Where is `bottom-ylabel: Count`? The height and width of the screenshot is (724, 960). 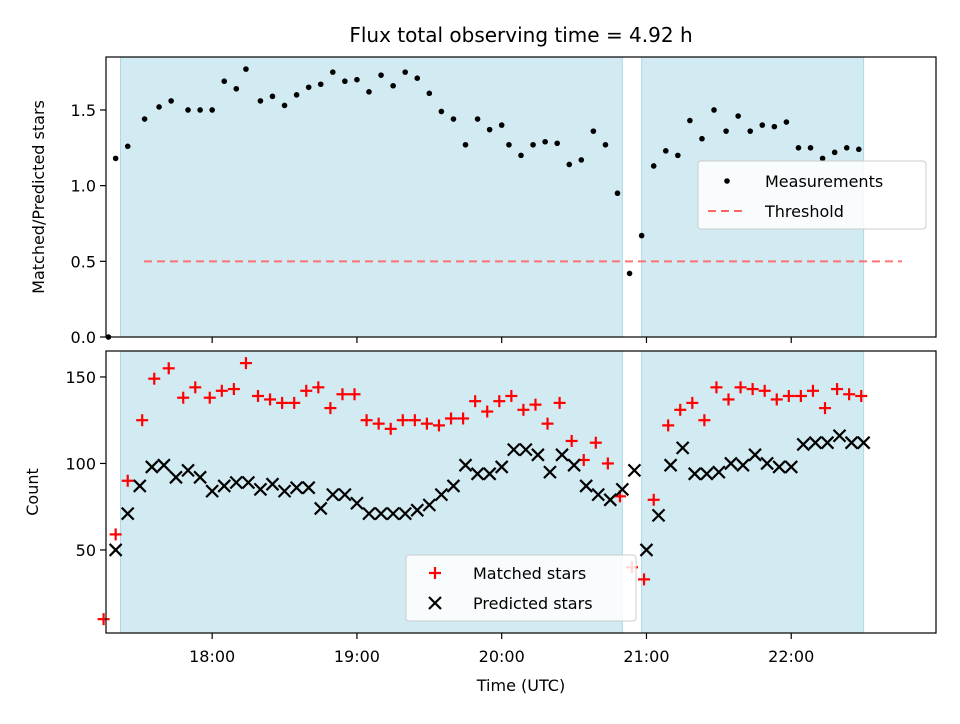
bottom-ylabel: Count is located at coordinates (32, 492).